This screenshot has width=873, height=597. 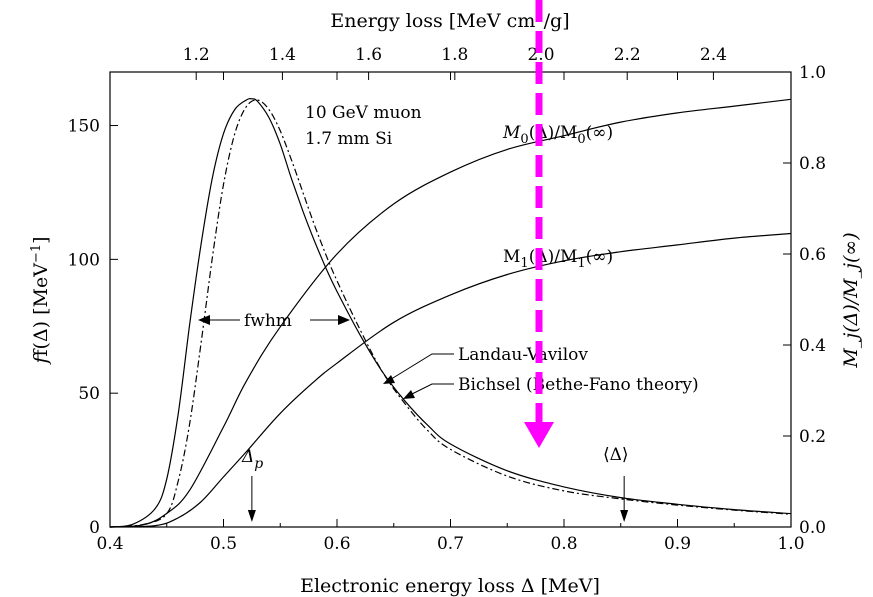 I want to click on top-axis-title: Energy loss [MeV cm2/g], so click(x=449, y=20).